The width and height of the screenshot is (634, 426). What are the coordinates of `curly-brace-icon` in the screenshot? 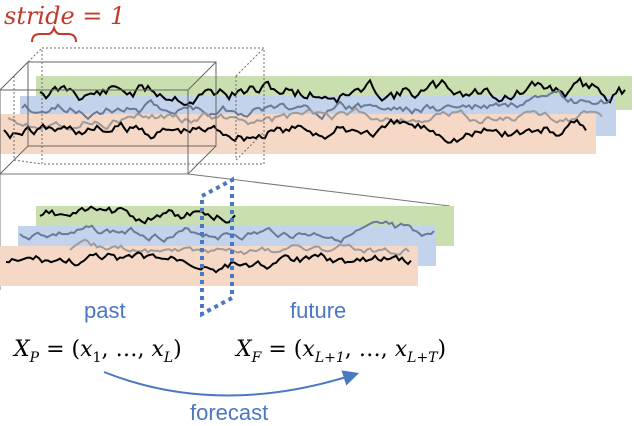 It's located at (54, 33).